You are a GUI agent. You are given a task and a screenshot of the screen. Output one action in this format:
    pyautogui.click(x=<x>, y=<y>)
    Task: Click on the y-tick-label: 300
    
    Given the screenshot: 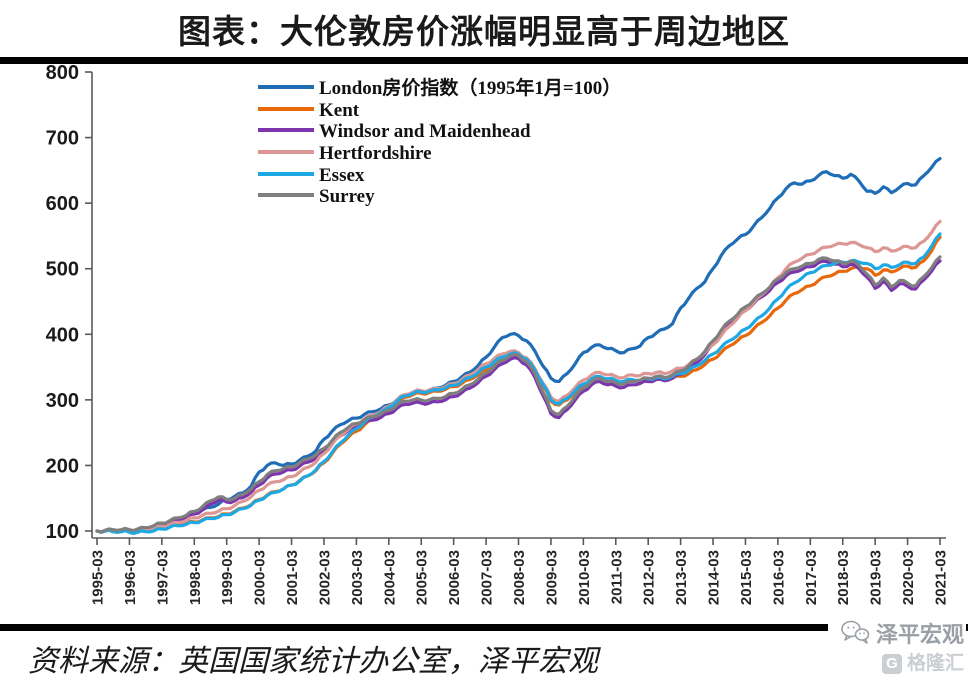 What is the action you would take?
    pyautogui.click(x=62, y=401)
    